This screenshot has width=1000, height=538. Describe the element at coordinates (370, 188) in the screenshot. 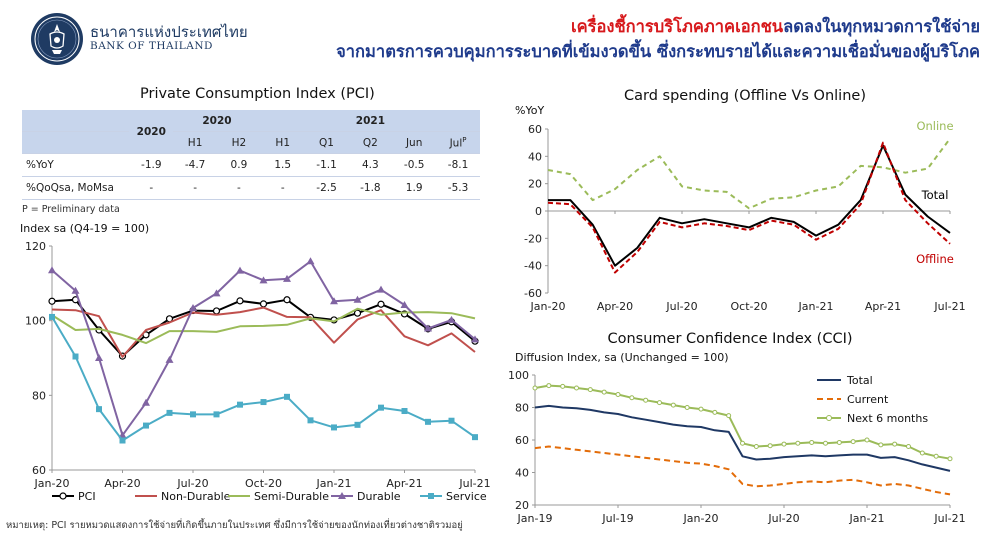

I see `table-cell: -1.8` at that location.